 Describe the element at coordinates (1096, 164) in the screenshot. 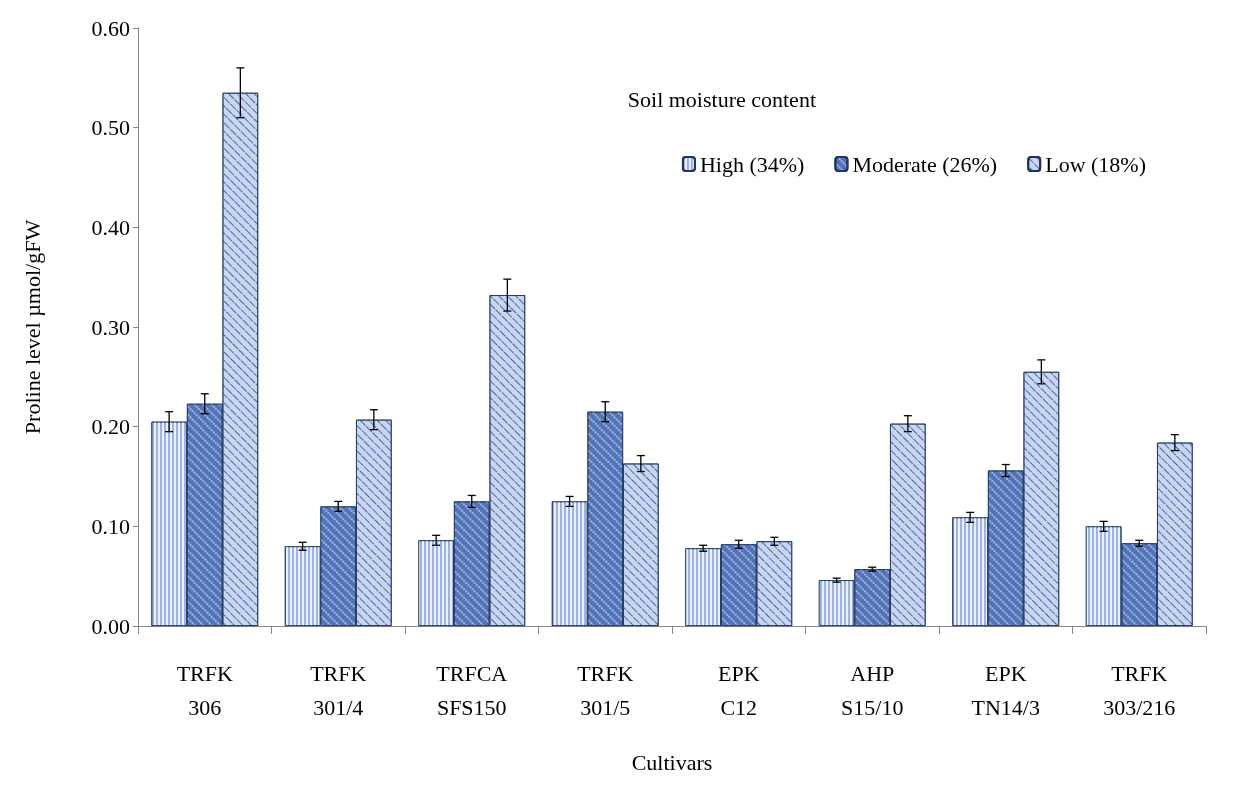

I see `legend-label: Low (18%)` at that location.